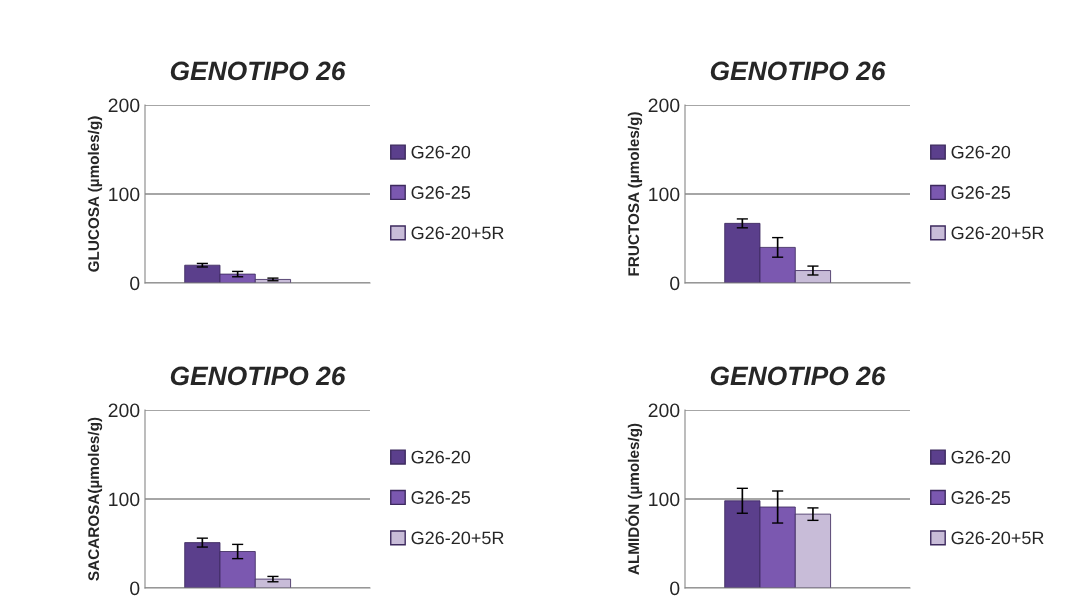 The image size is (1078, 611). Describe the element at coordinates (634, 499) in the screenshot. I see `y-axis-title: ALMIDÓN (µmoles/g)` at that location.